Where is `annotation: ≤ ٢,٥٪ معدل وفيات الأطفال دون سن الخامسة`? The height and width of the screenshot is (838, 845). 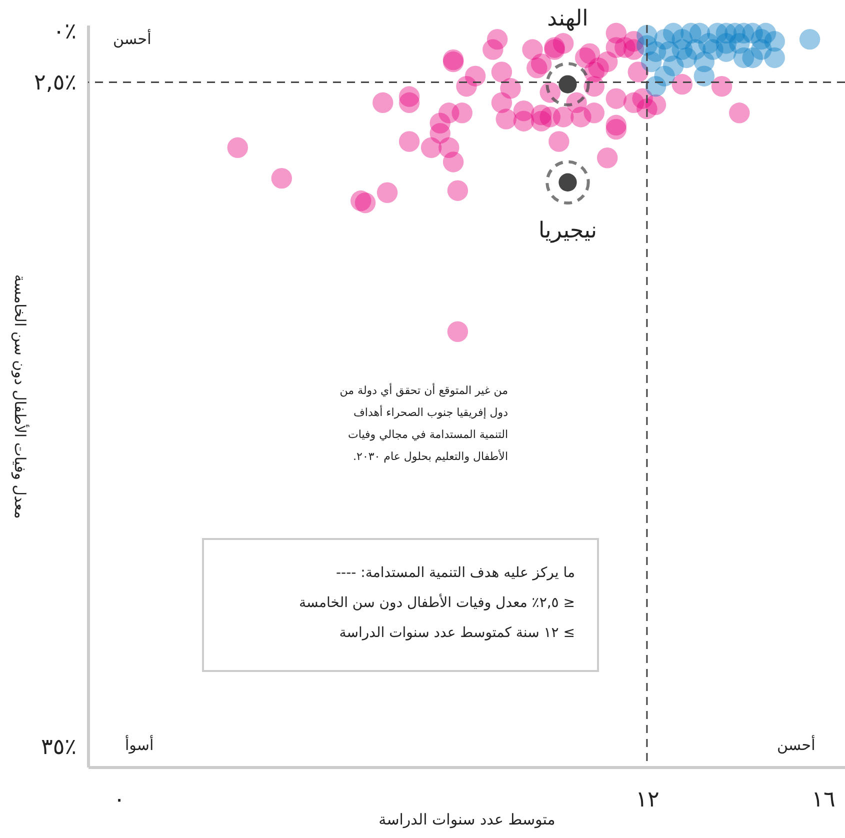
annotation: ≤ ٢,٥٪ معدل وفيات الأطفال دون سن الخامسة is located at coordinates (436, 602).